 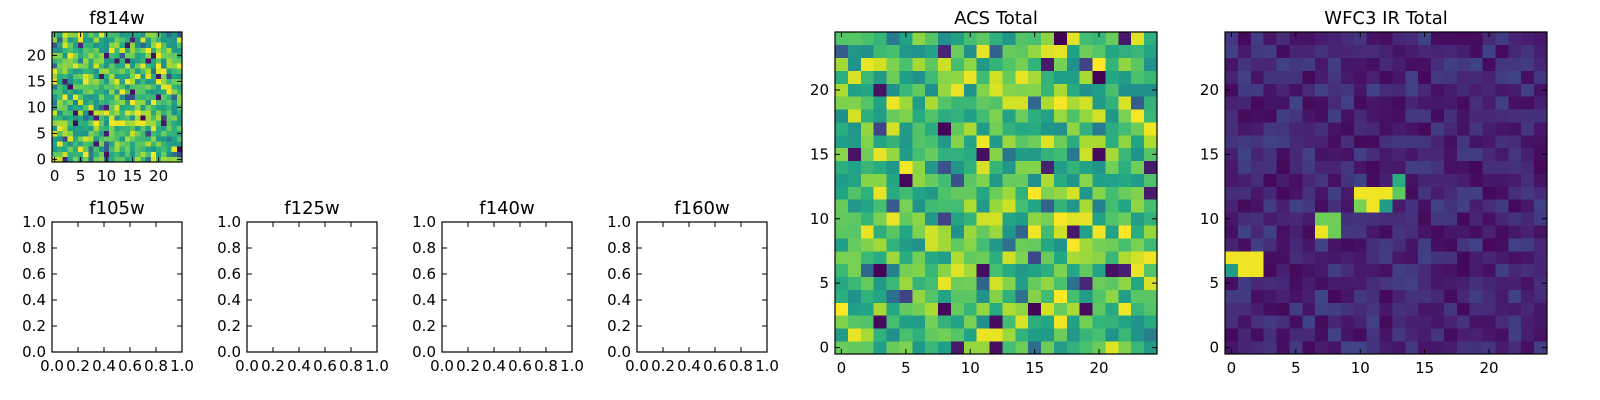 What do you see at coordinates (468, 366) in the screenshot?
I see `x-tick-label: 0.2` at bounding box center [468, 366].